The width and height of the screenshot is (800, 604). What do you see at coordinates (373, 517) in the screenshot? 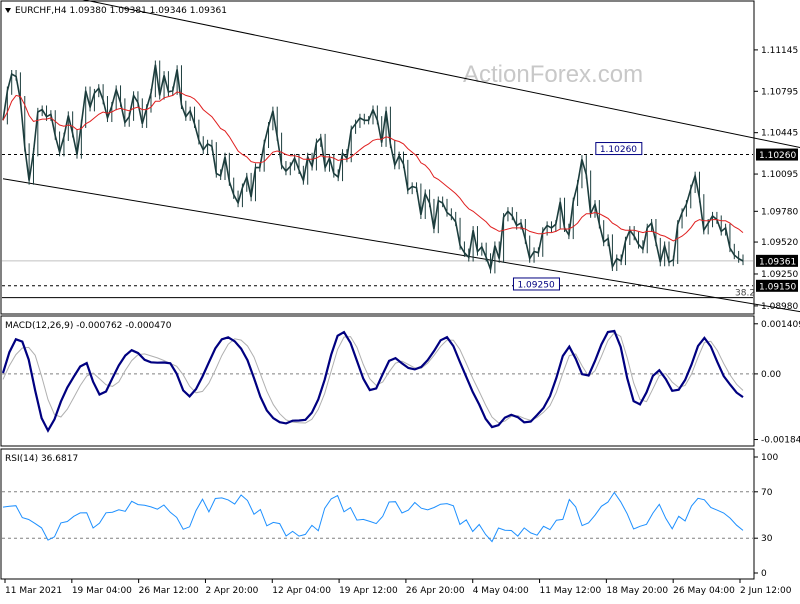
I see `rsi-line` at bounding box center [373, 517].